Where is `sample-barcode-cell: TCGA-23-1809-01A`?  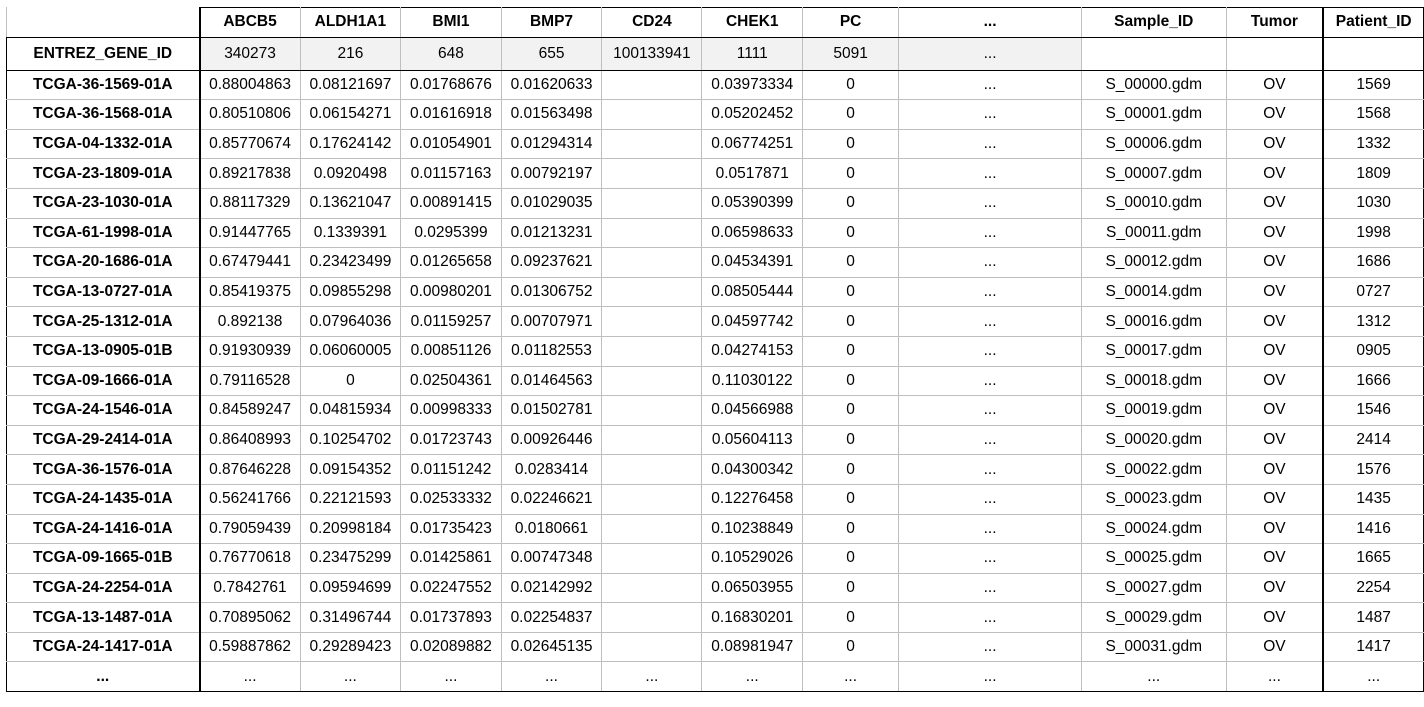 sample-barcode-cell: TCGA-23-1809-01A is located at coordinates (103, 173).